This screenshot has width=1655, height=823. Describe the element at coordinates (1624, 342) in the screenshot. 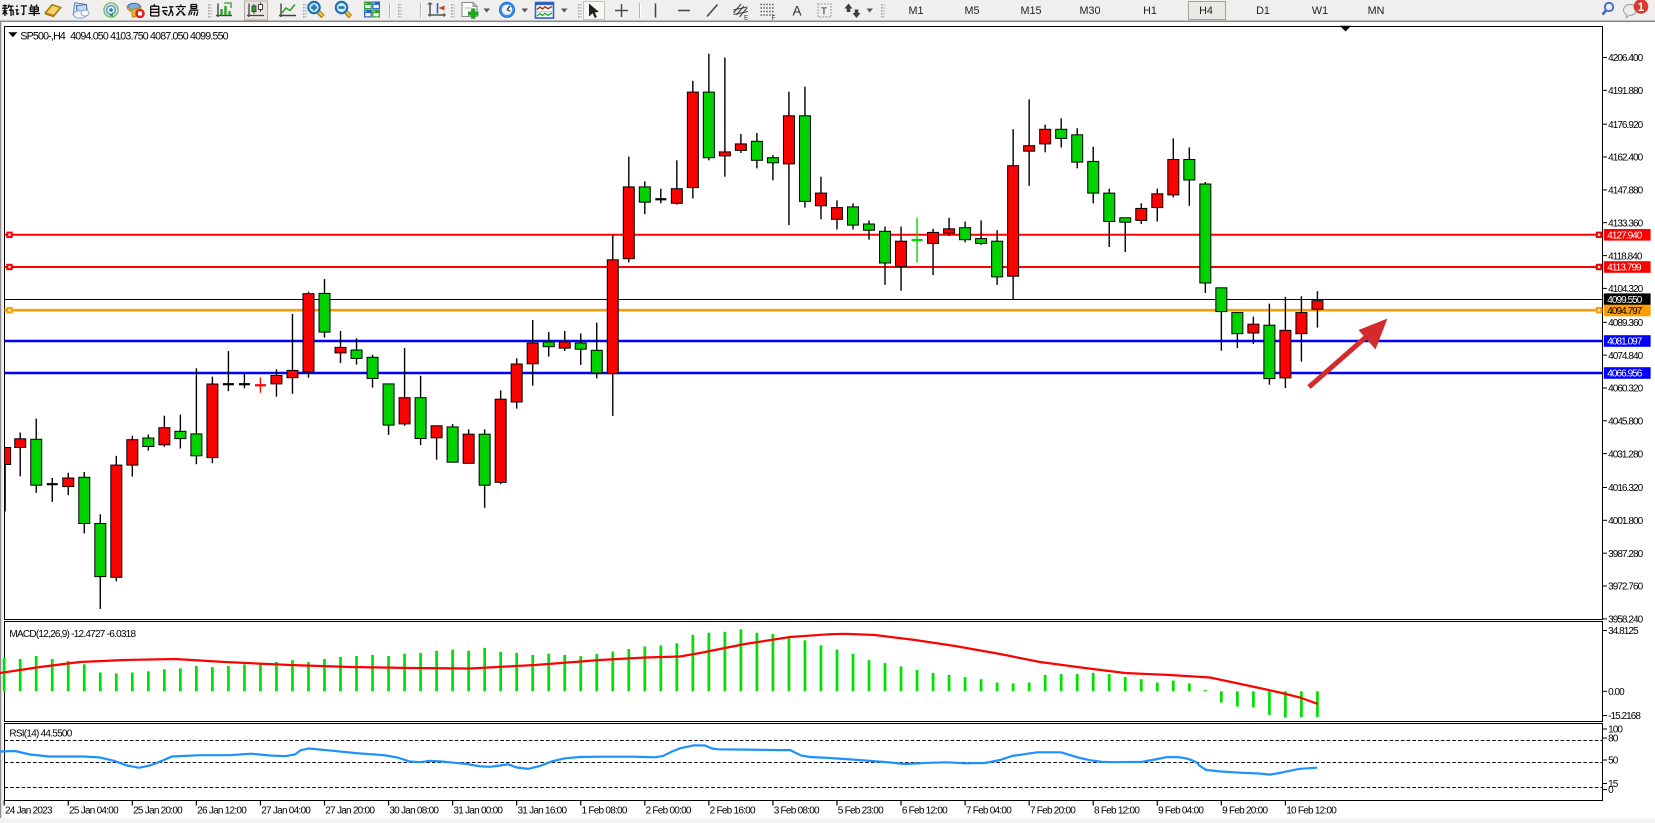

I see `svg-text: 4081.097` at that location.